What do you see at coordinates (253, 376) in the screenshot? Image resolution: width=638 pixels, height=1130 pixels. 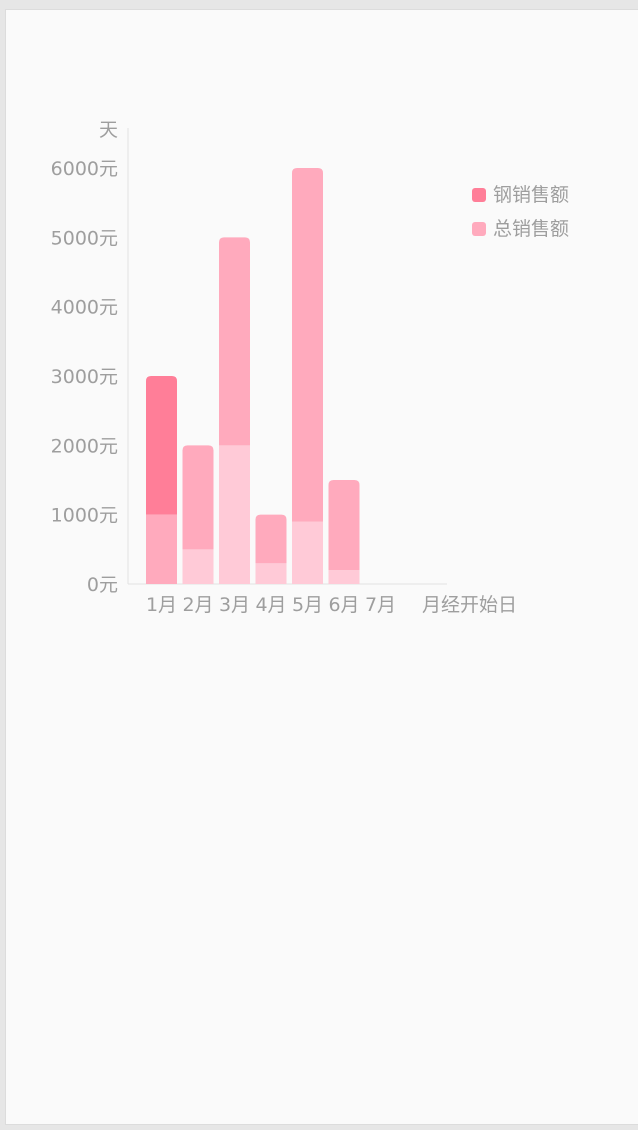 I see `chart-bars` at bounding box center [253, 376].